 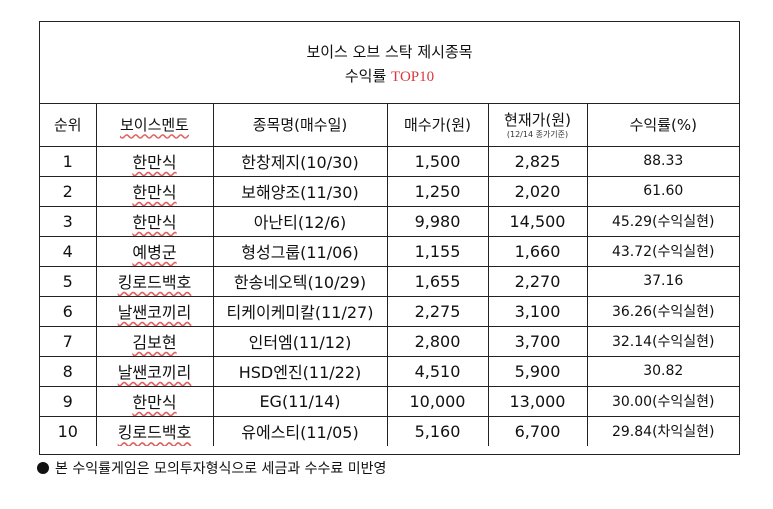 What do you see at coordinates (221, 469) in the screenshot?
I see `footer-note-text: 본 수익률게임은 모의투자형식으로 세금과 수수료 미반영` at bounding box center [221, 469].